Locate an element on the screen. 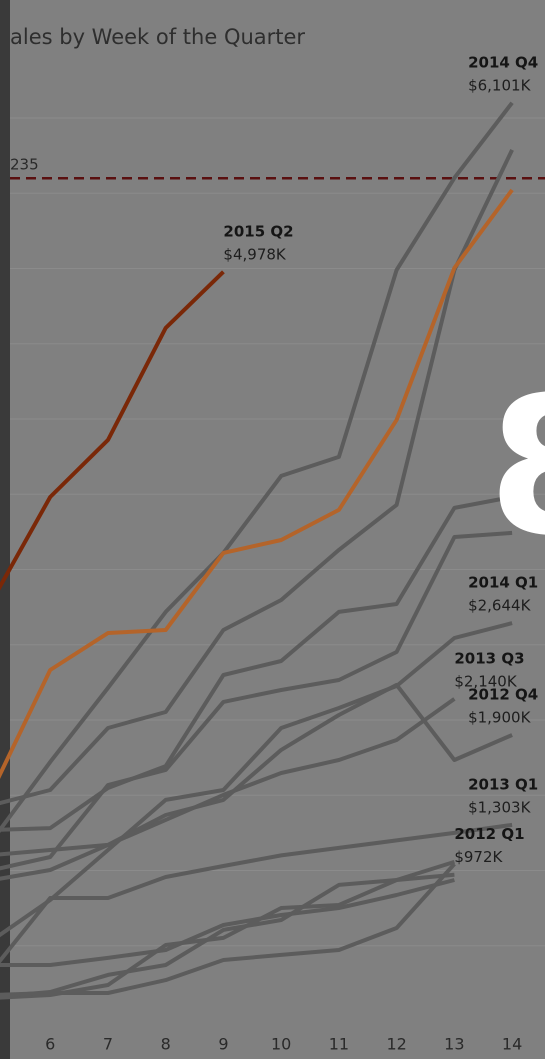 This screenshot has width=545, height=1059. end-value-label: $4,978K is located at coordinates (254, 254).